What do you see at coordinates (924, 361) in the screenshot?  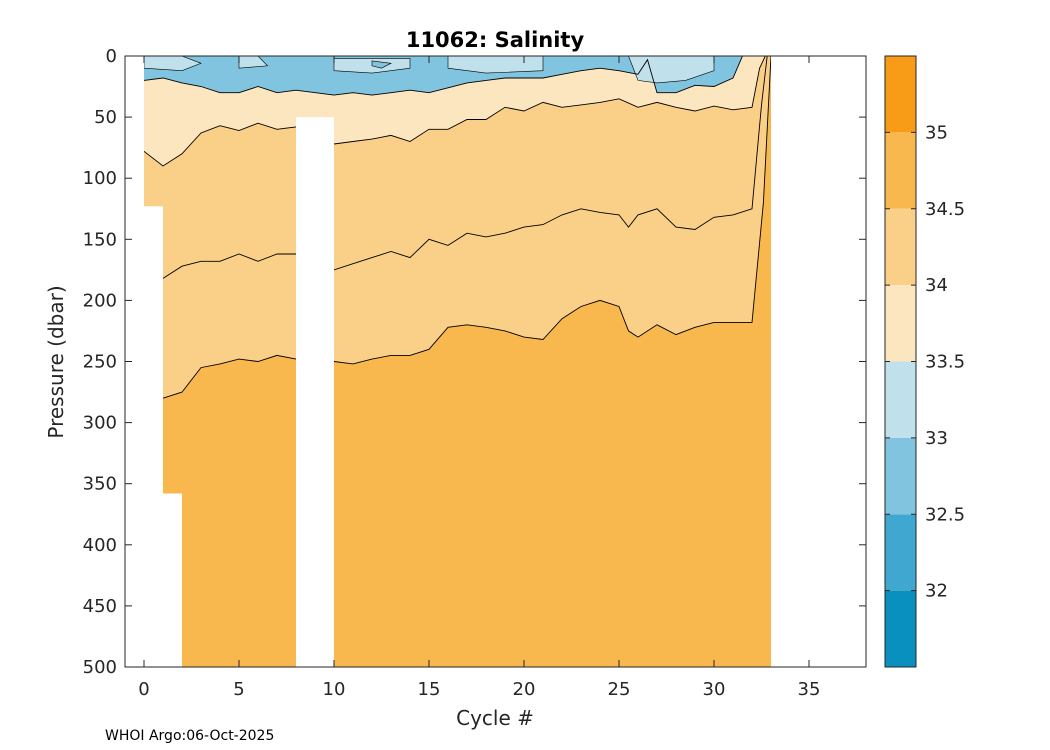 I see `colorbar: 32 32.5 33 33.5 34 34.5 35` at bounding box center [924, 361].